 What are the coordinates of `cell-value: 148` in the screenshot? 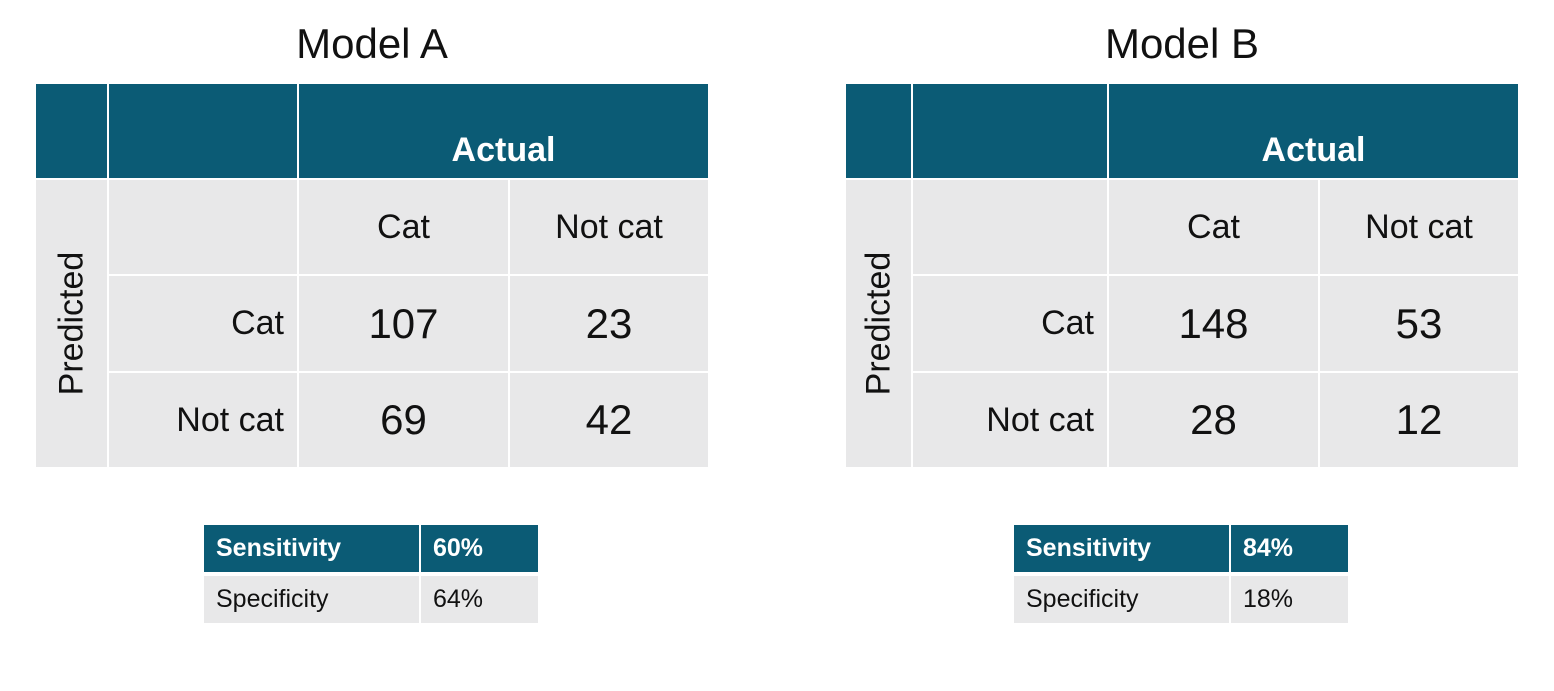 It's located at (1213, 323).